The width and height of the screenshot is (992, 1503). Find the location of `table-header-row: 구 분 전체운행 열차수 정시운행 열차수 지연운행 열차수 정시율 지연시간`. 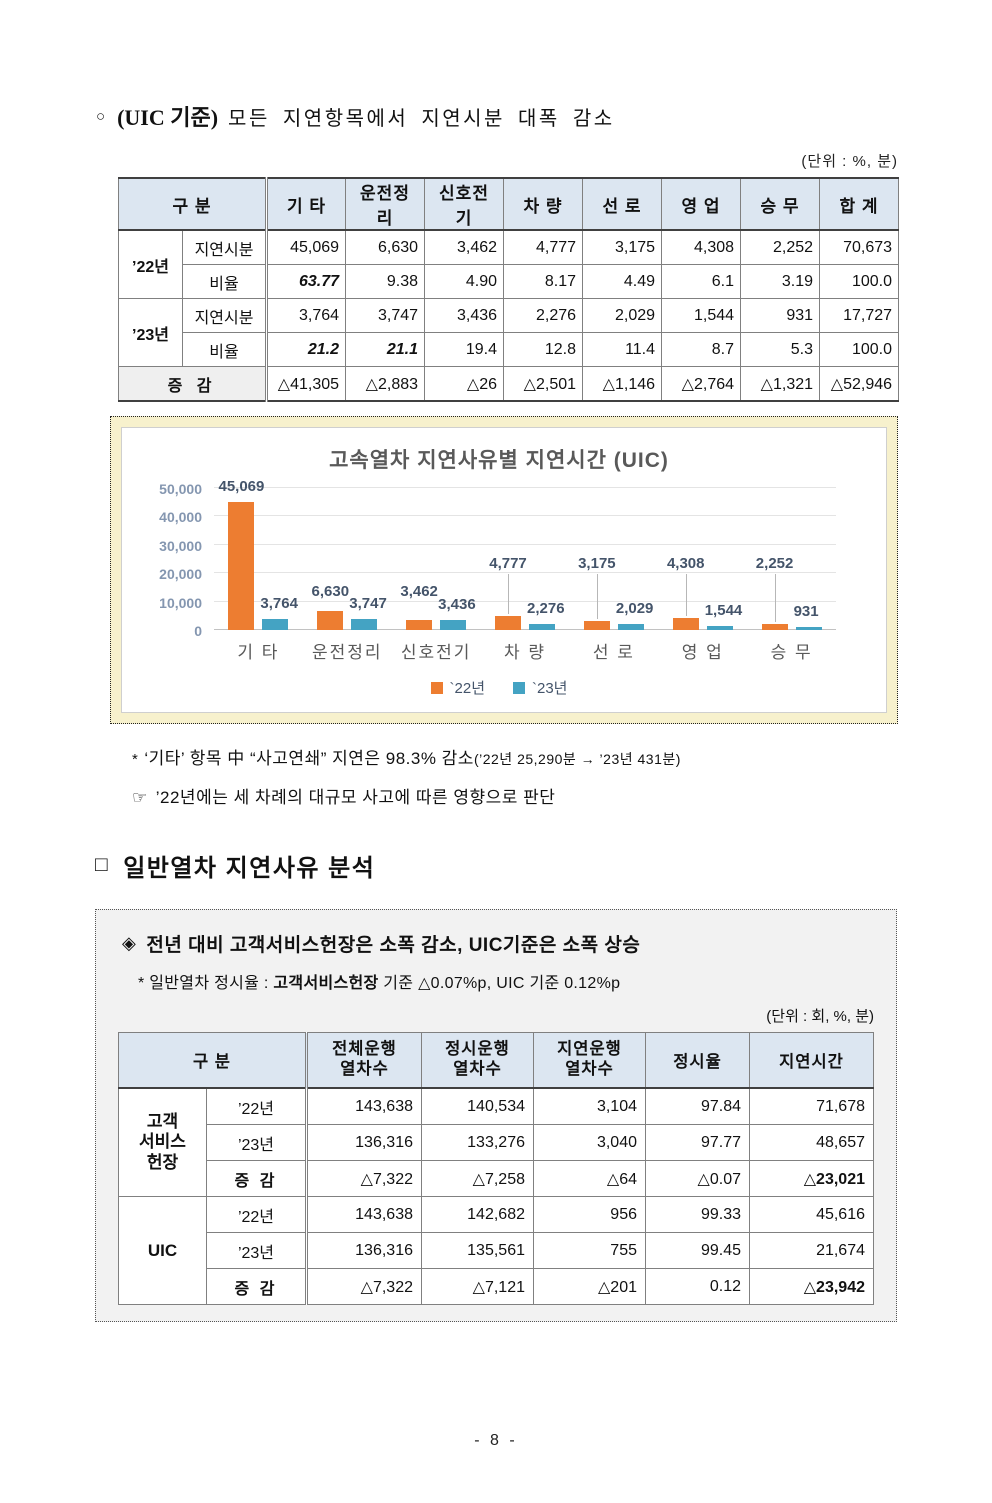

table-header-row: 구 분 전체운행 열차수 정시운행 열차수 지연운행 열차수 정시율 지연시간 is located at coordinates (495, 1060).